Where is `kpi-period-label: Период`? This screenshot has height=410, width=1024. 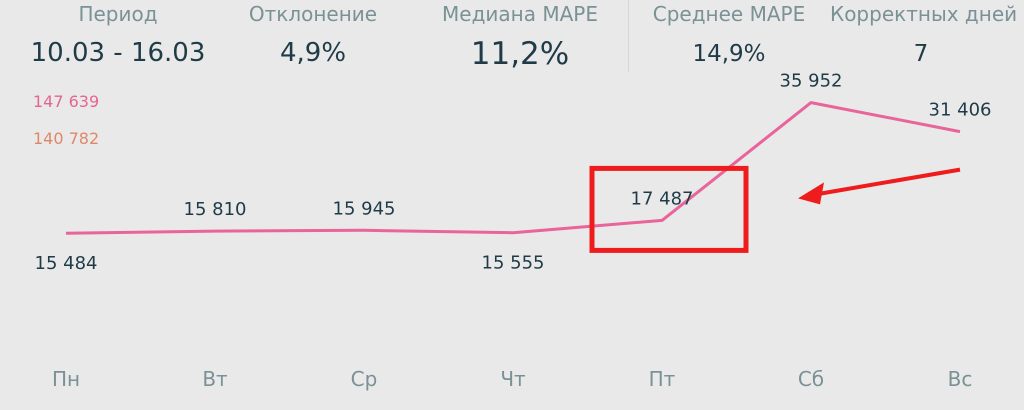 kpi-period-label: Период is located at coordinates (118, 14).